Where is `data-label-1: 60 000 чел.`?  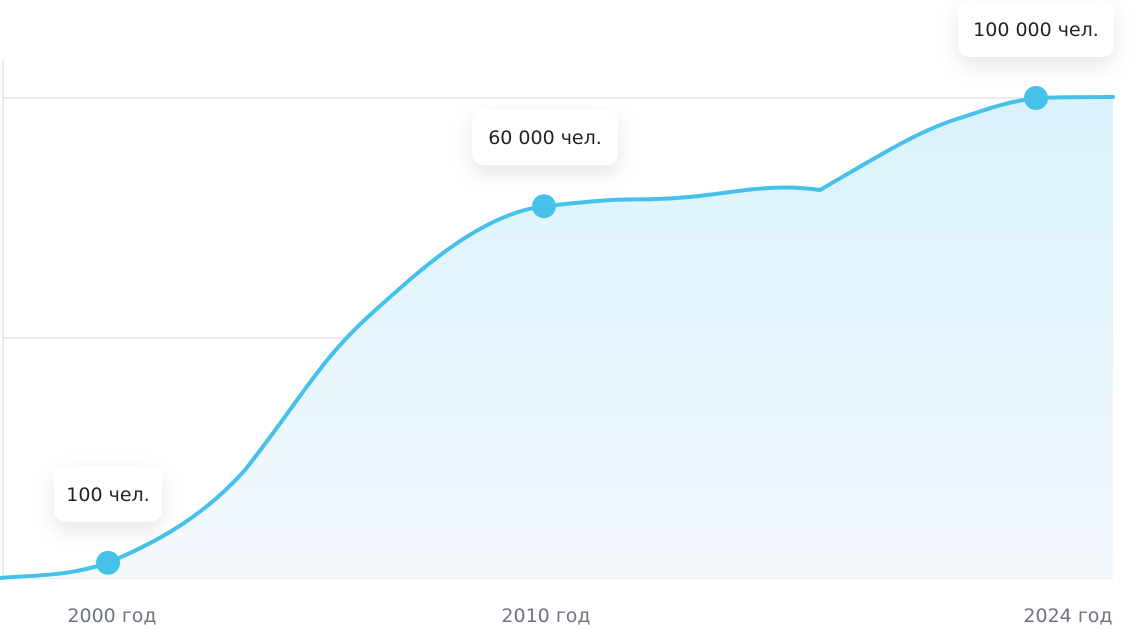
data-label-1: 60 000 чел. is located at coordinates (545, 137).